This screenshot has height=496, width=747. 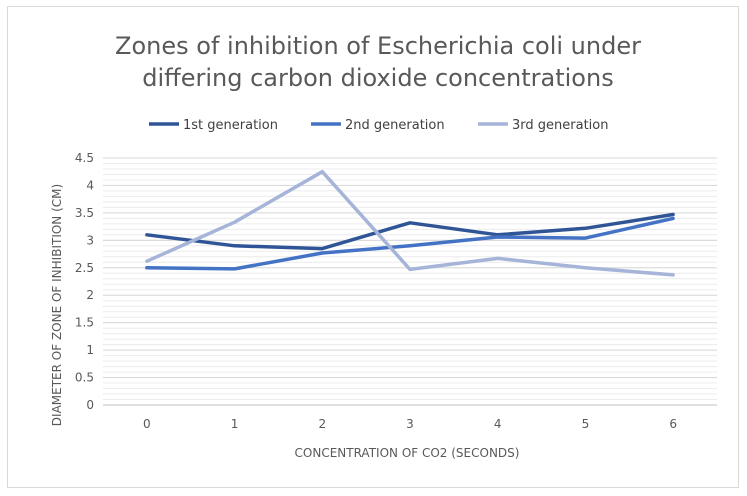 I want to click on x-tick-label: 0, so click(x=147, y=424).